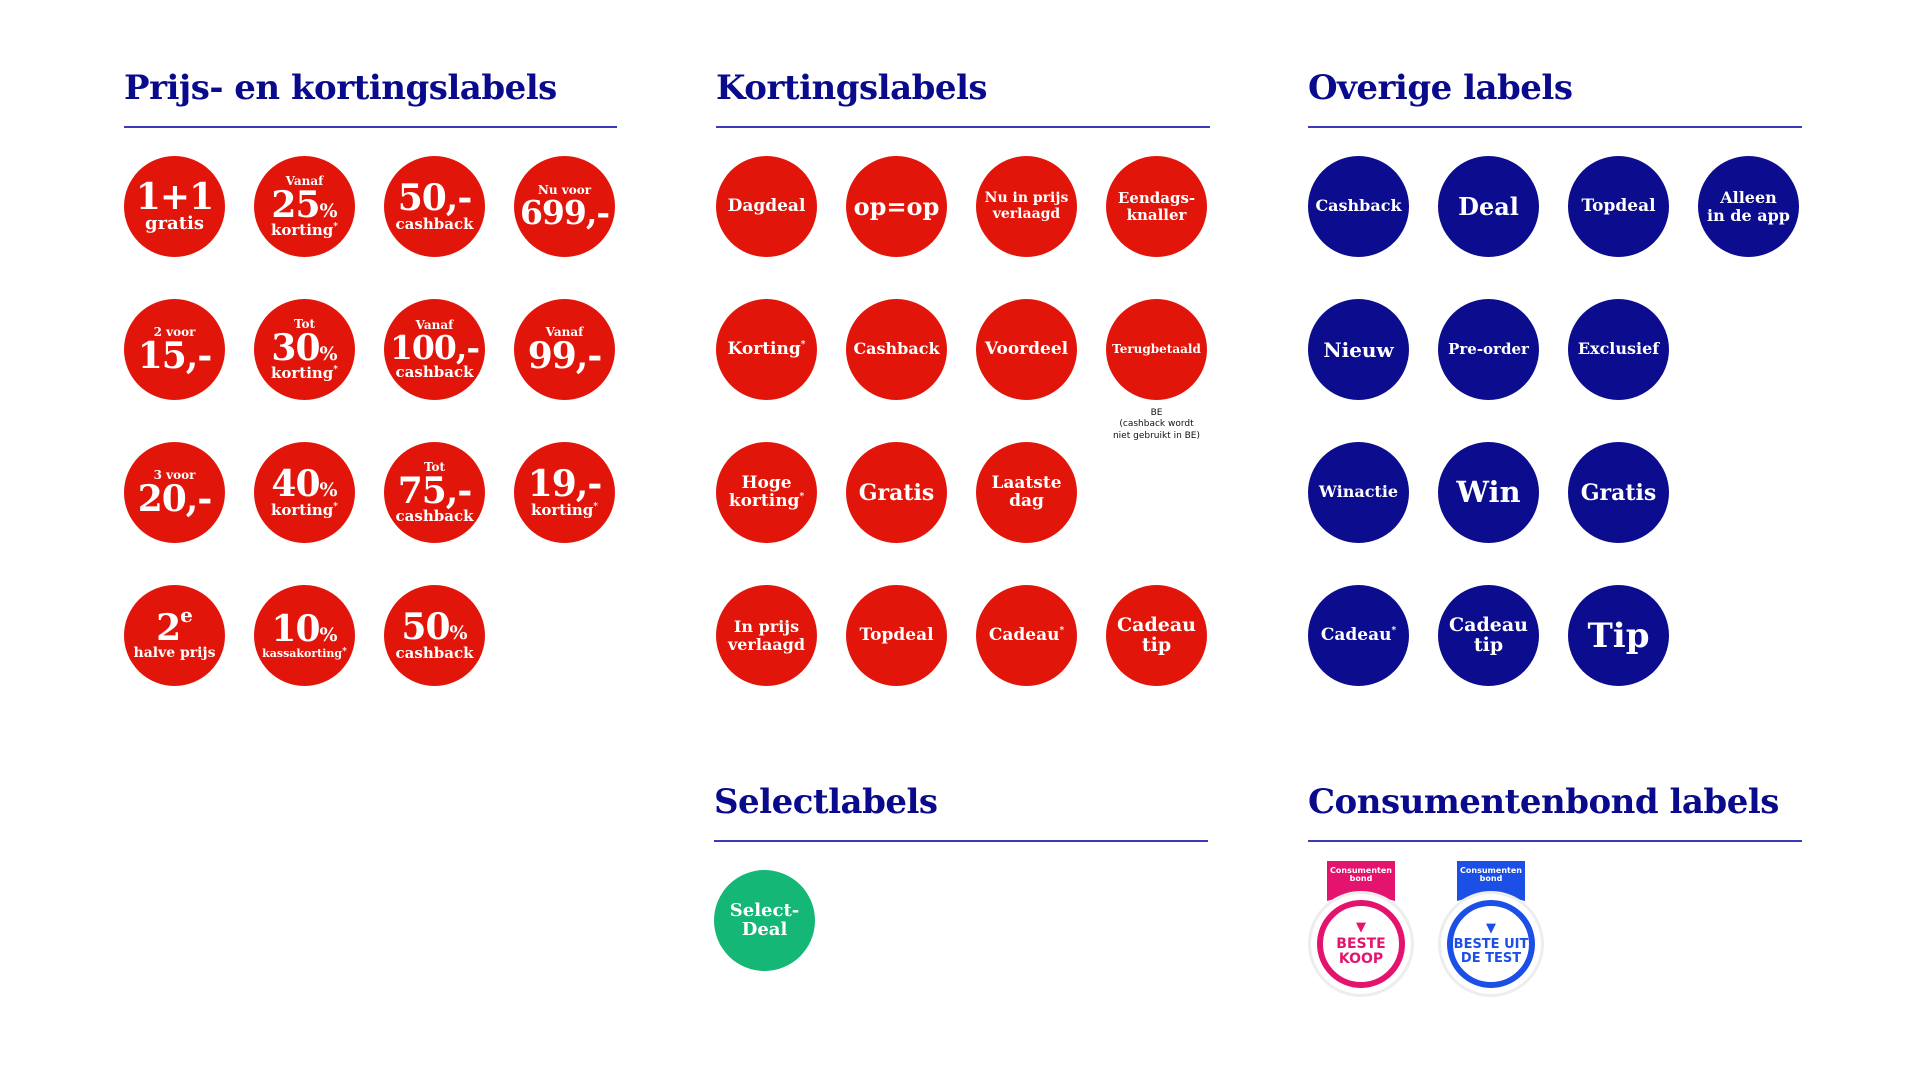 The width and height of the screenshot is (1920, 1080). Describe the element at coordinates (174, 206) in the screenshot. I see `label-badge: 1+1 gratis` at that location.